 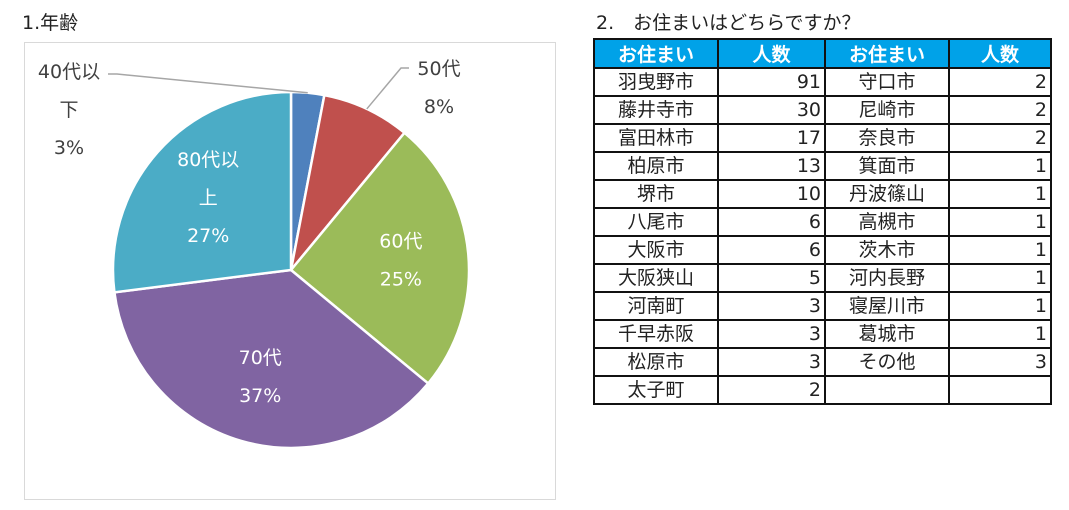 I want to click on residence-cell: 奈良市, so click(x=887, y=138).